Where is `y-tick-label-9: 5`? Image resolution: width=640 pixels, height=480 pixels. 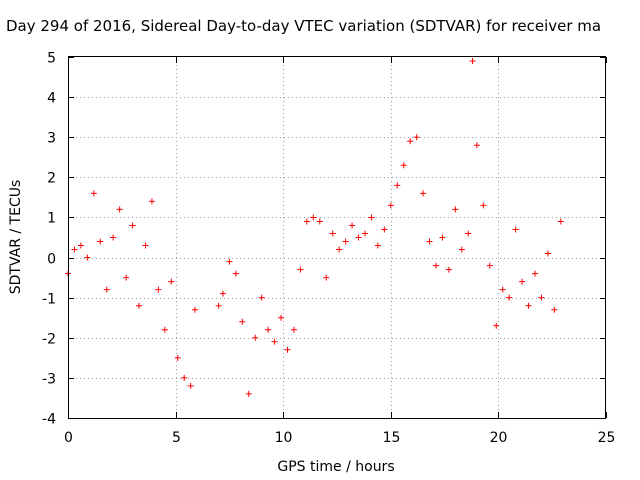
y-tick-label-9: 5 is located at coordinates (51, 59).